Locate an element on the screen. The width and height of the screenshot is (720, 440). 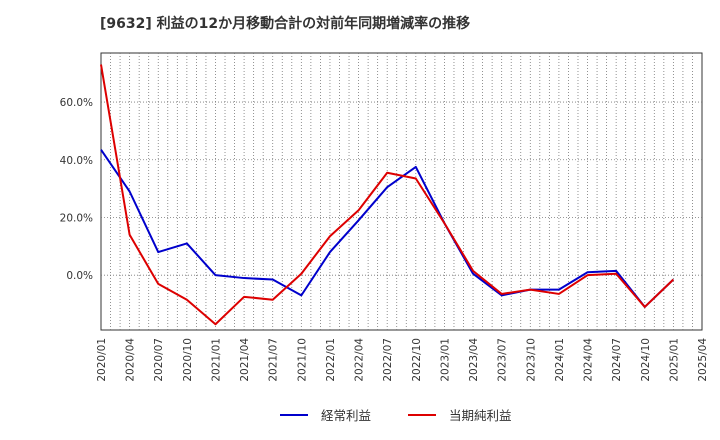
y-tick-label: 20.0% is located at coordinates (76, 218).